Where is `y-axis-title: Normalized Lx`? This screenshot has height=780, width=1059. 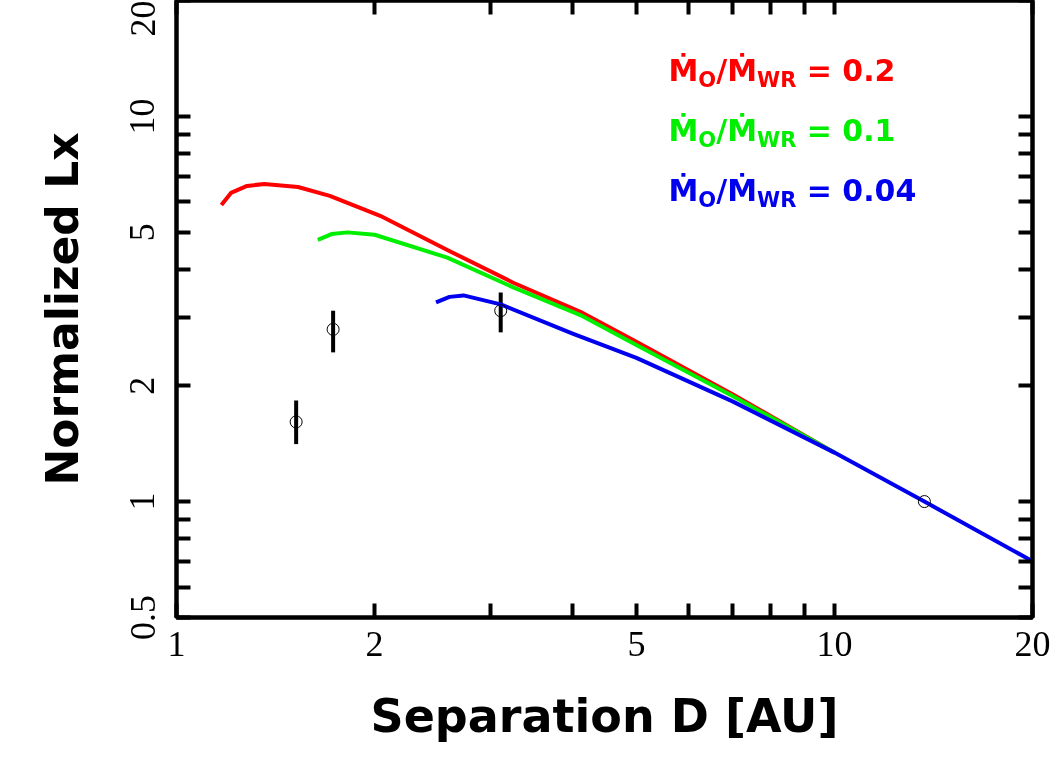
y-axis-title: Normalized Lx is located at coordinates (62, 309).